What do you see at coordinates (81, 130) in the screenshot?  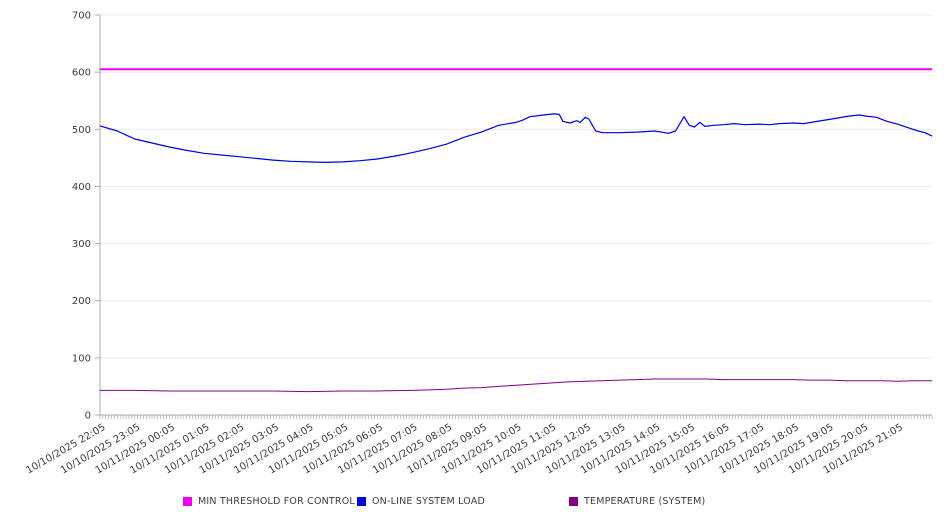 I see `y-tick-label-500: 500` at bounding box center [81, 130].